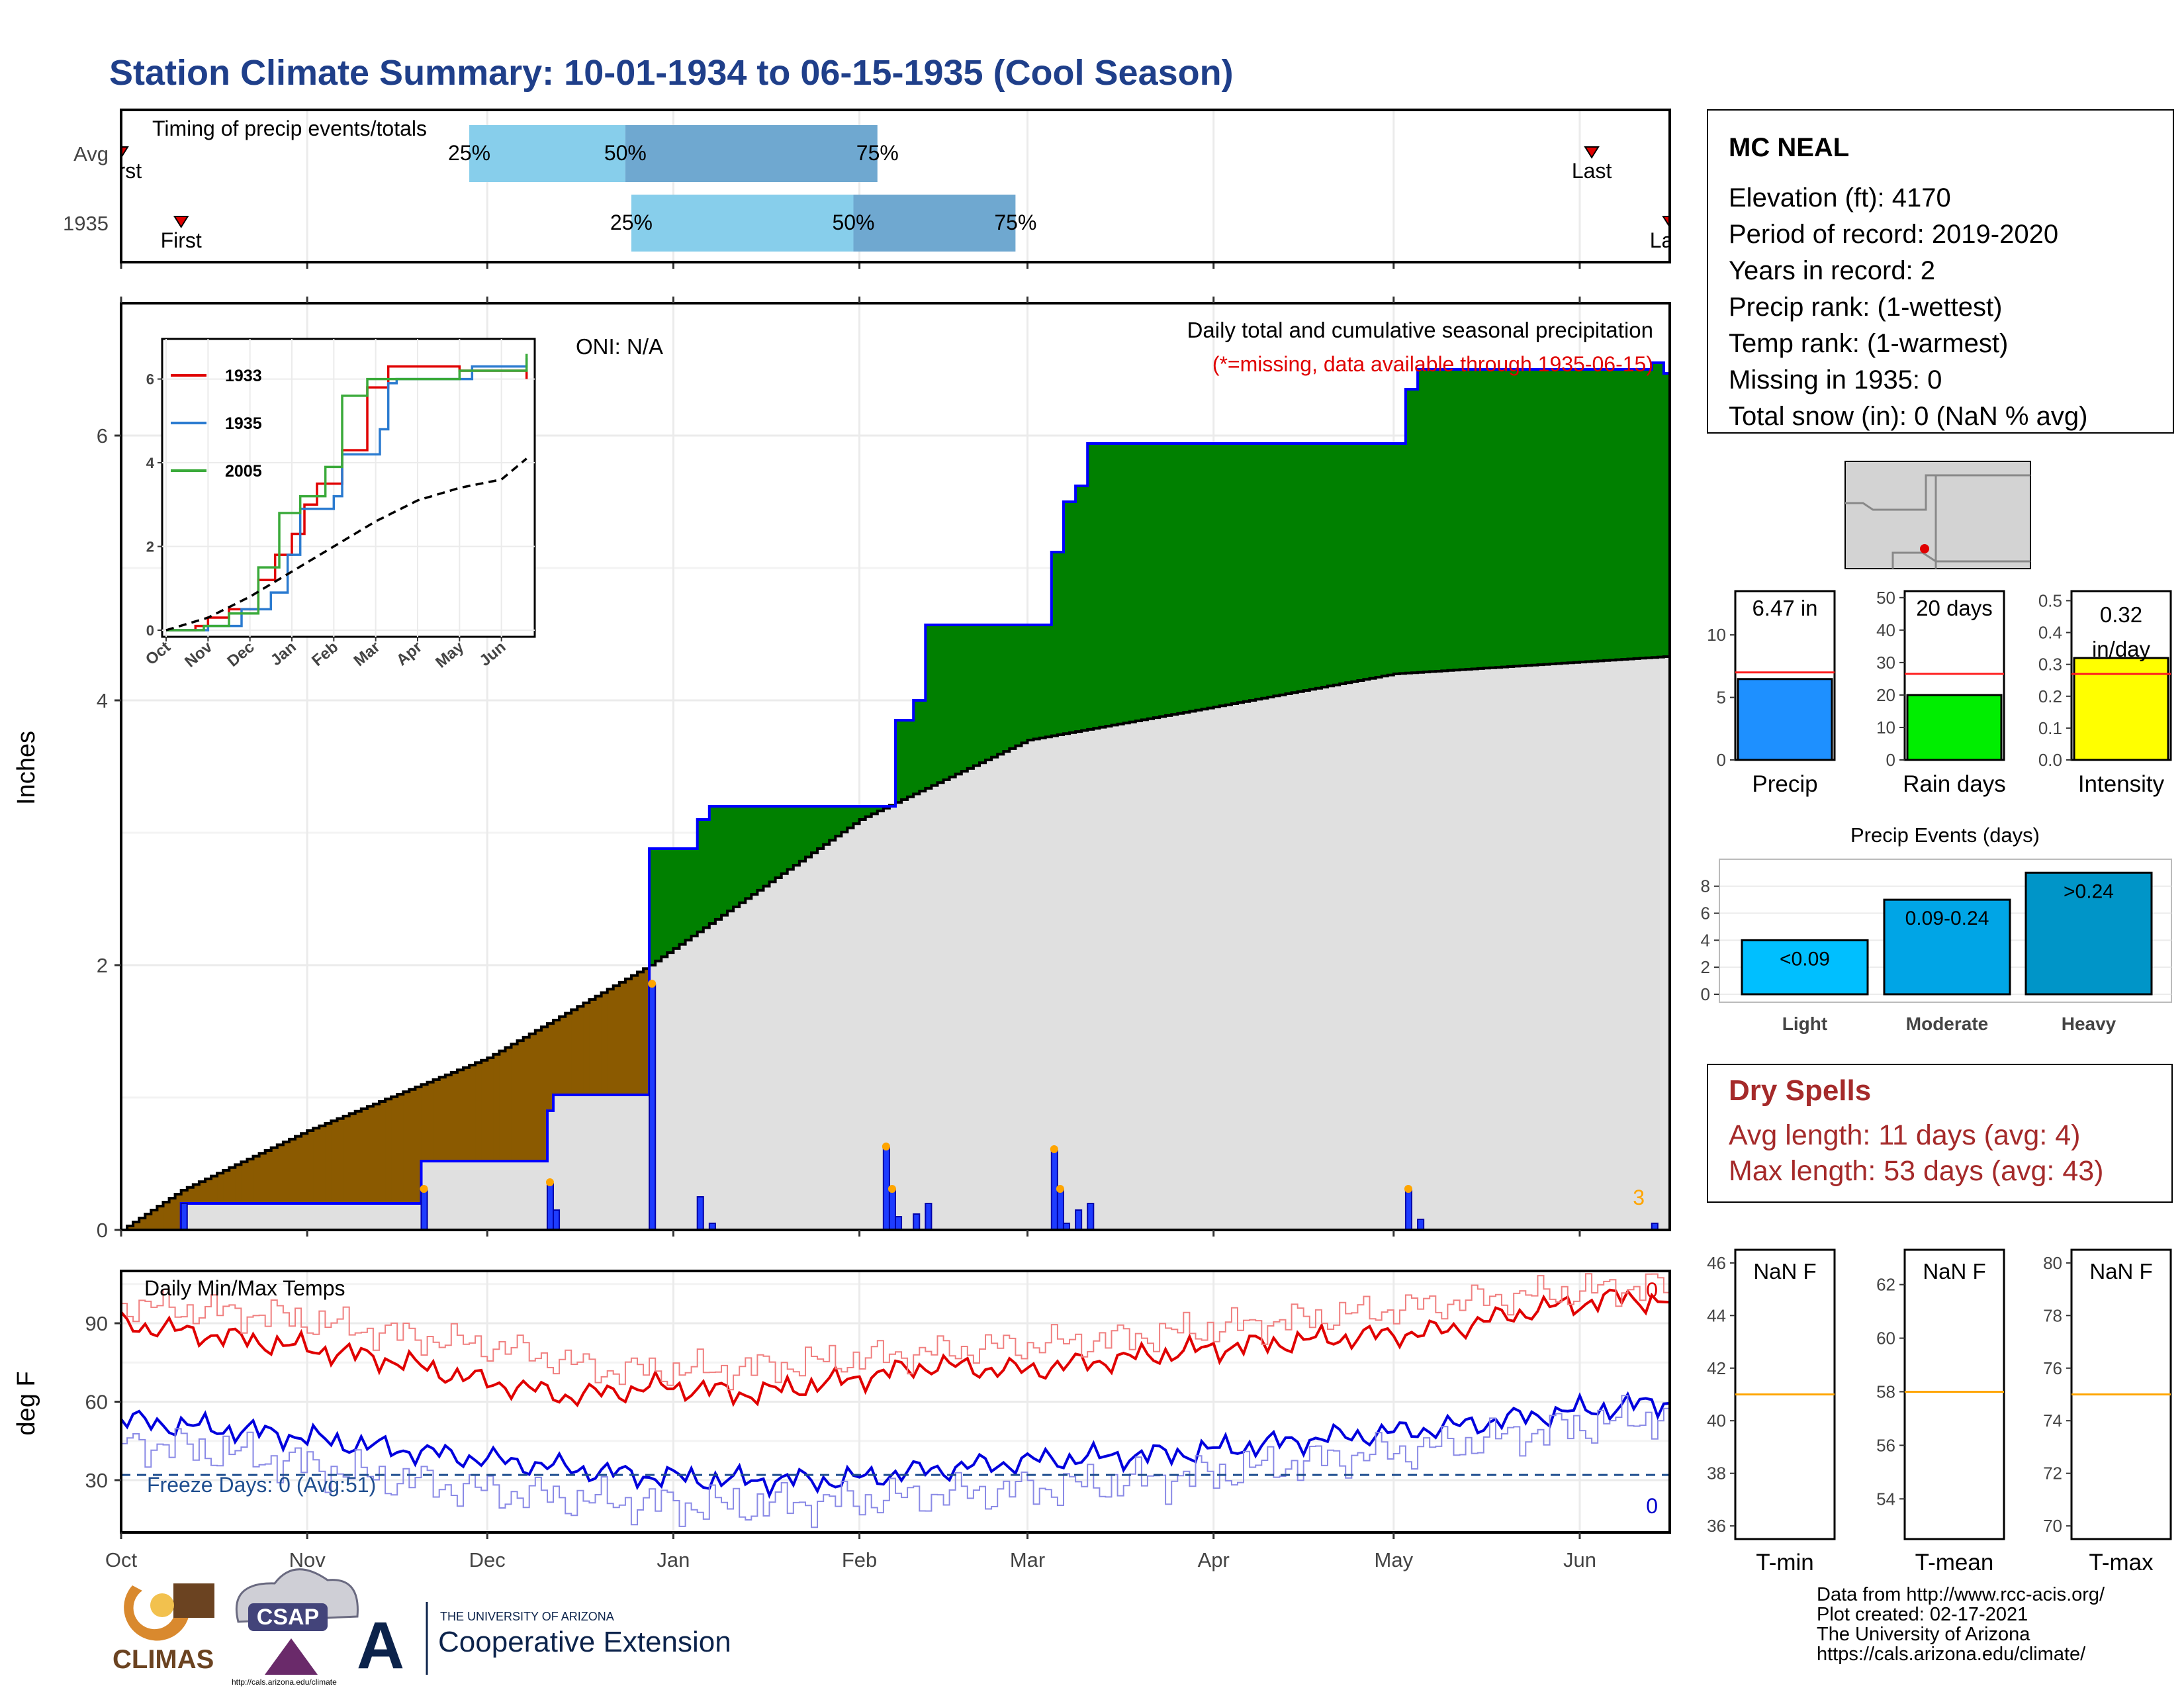 Image resolution: width=2184 pixels, height=1688 pixels. What do you see at coordinates (742, 223) in the screenshot?
I see `timing-bar-q25-q50` at bounding box center [742, 223].